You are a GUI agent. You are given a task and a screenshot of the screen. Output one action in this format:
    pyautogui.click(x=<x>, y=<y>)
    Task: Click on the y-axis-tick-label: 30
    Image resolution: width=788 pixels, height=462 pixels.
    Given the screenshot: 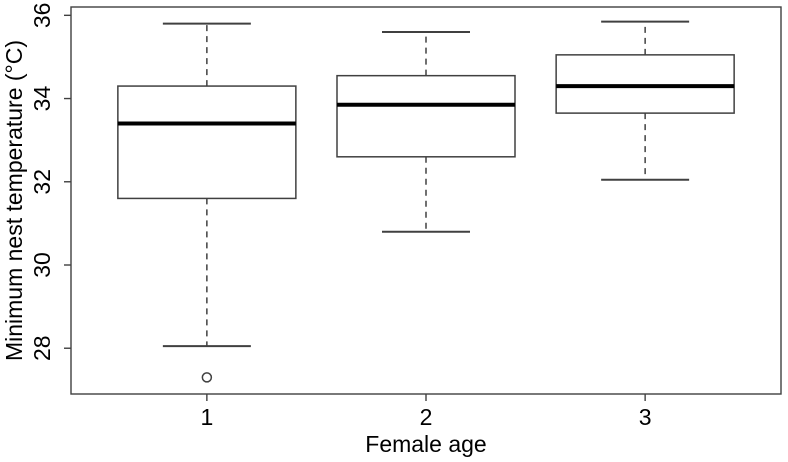 What is the action you would take?
    pyautogui.click(x=42, y=265)
    